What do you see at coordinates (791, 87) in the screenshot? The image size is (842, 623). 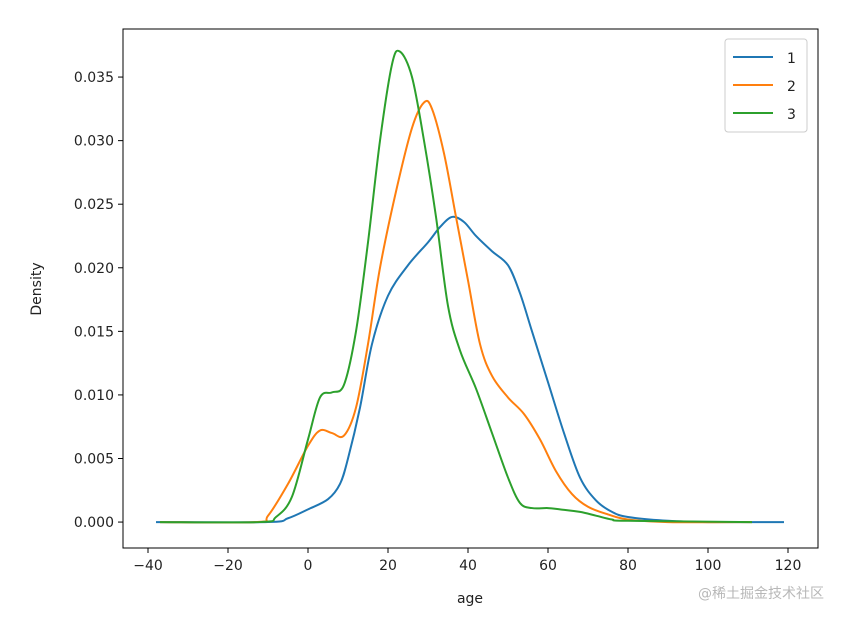 I see `legend-label: 2` at bounding box center [791, 87].